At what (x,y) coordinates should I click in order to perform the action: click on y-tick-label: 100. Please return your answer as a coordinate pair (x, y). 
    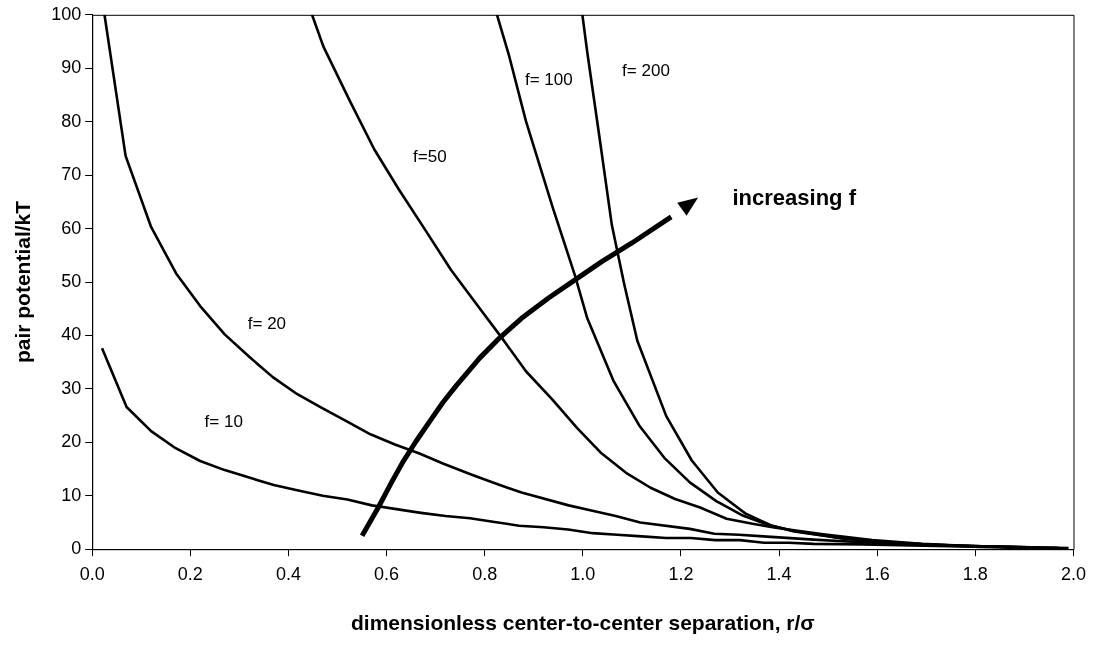
    Looking at the image, I should click on (66, 13).